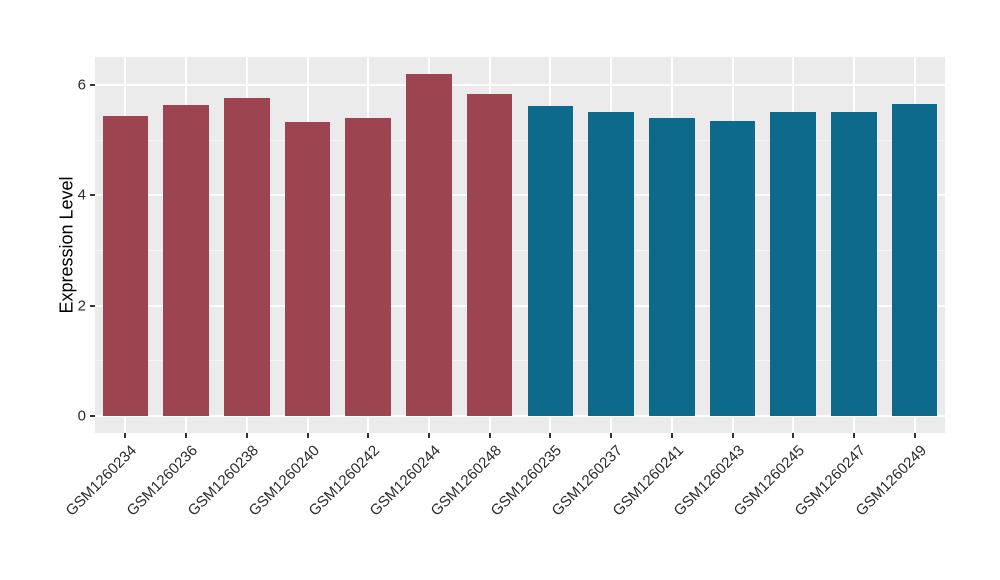  Describe the element at coordinates (307, 435) in the screenshot. I see `x-tick-GSM1260240` at that location.